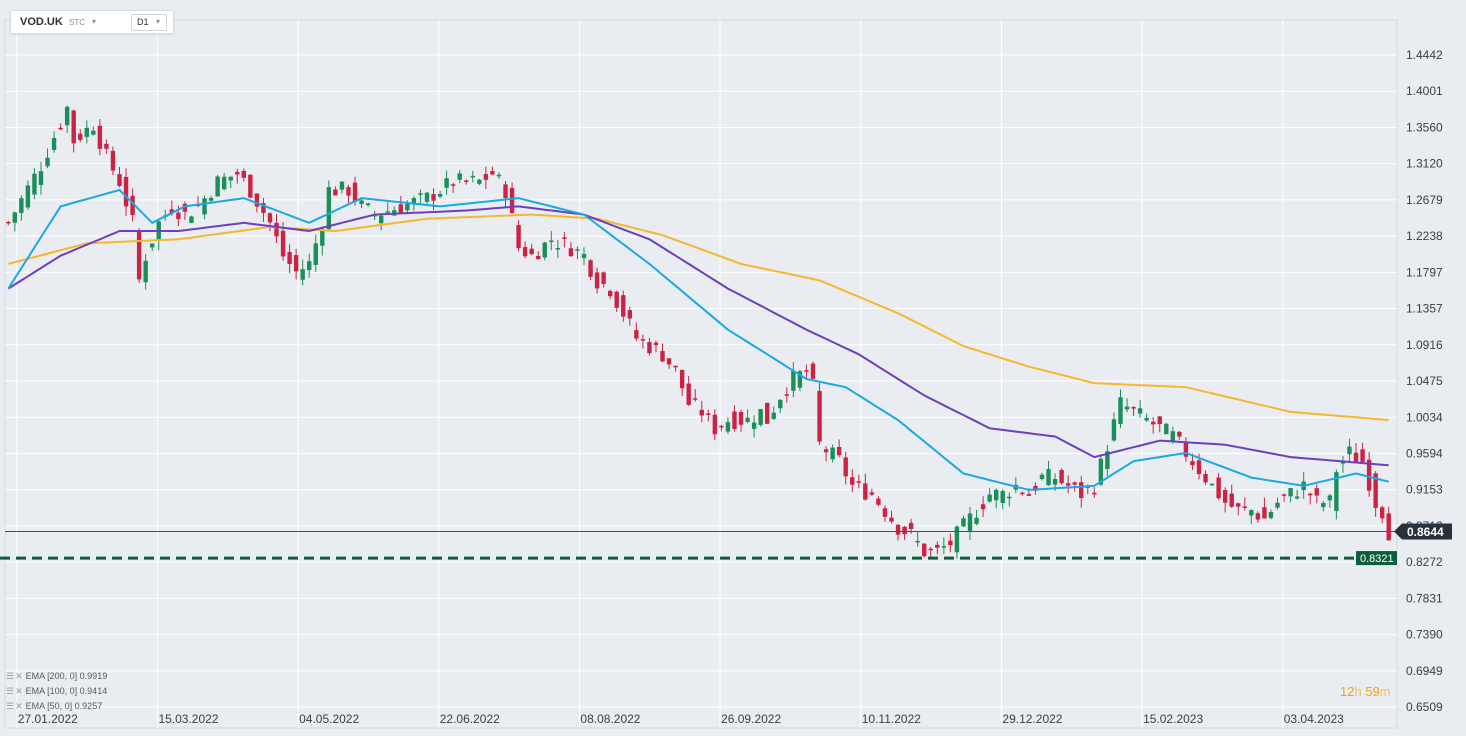  Describe the element at coordinates (1424, 127) in the screenshot. I see `y-tick-label: 1.3560` at that location.